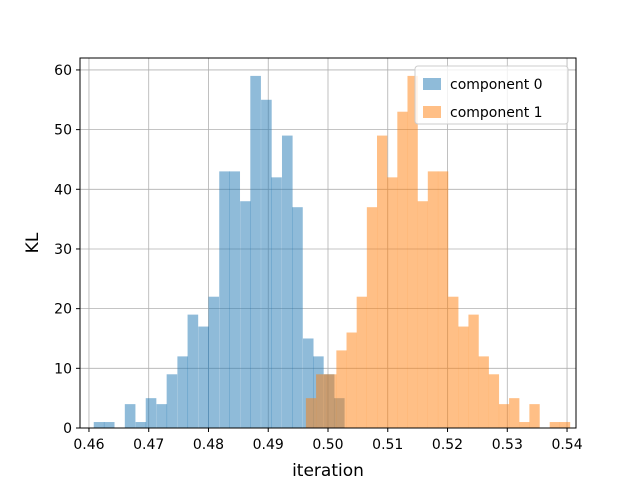 The image size is (640, 480). What do you see at coordinates (208, 445) in the screenshot?
I see `x-tick-label: 0.48` at bounding box center [208, 445].